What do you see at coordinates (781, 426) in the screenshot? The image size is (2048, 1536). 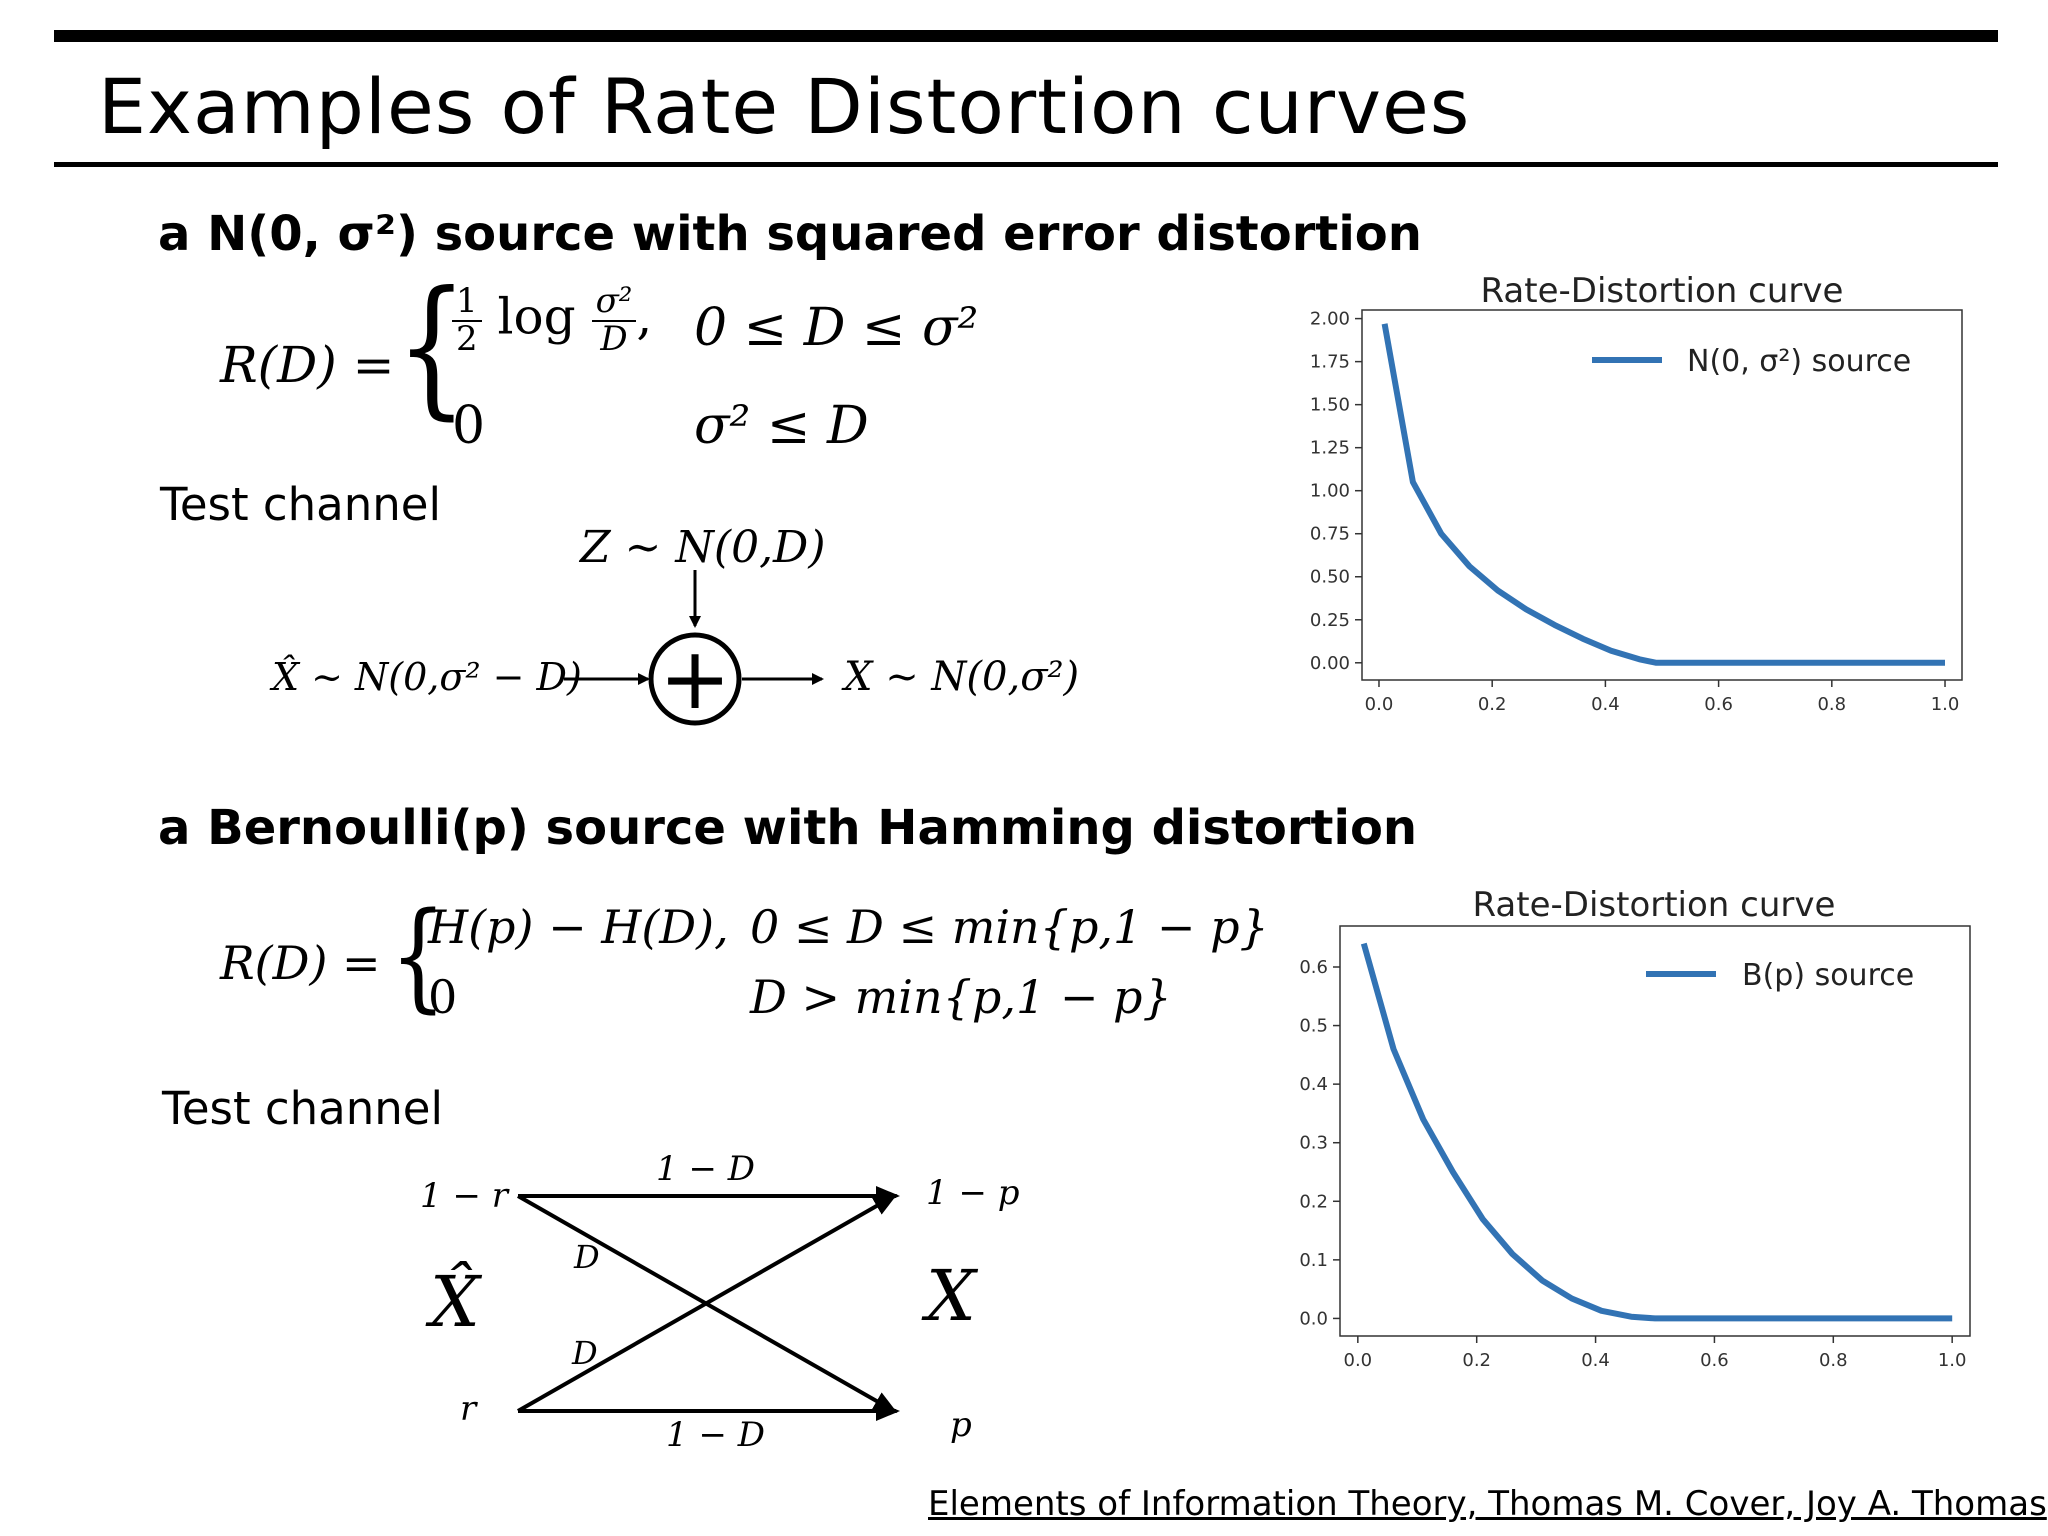 I see `gaussian-case2-condition: σ² ≤ D` at bounding box center [781, 426].